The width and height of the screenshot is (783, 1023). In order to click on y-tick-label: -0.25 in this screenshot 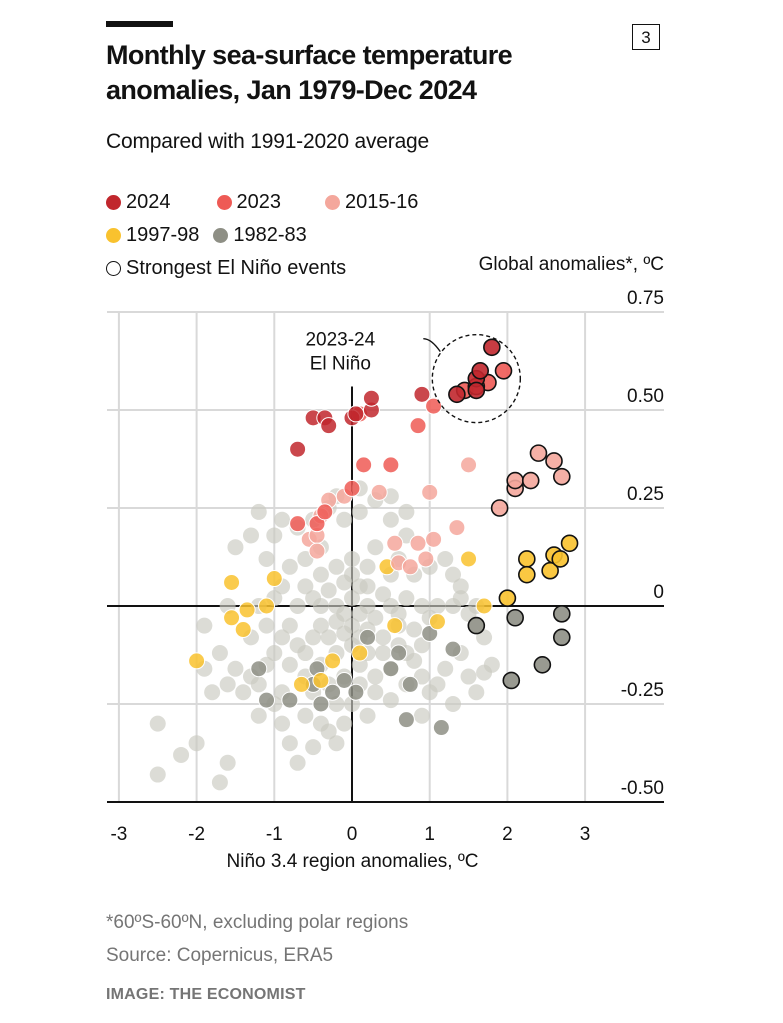, I will do `click(642, 690)`.